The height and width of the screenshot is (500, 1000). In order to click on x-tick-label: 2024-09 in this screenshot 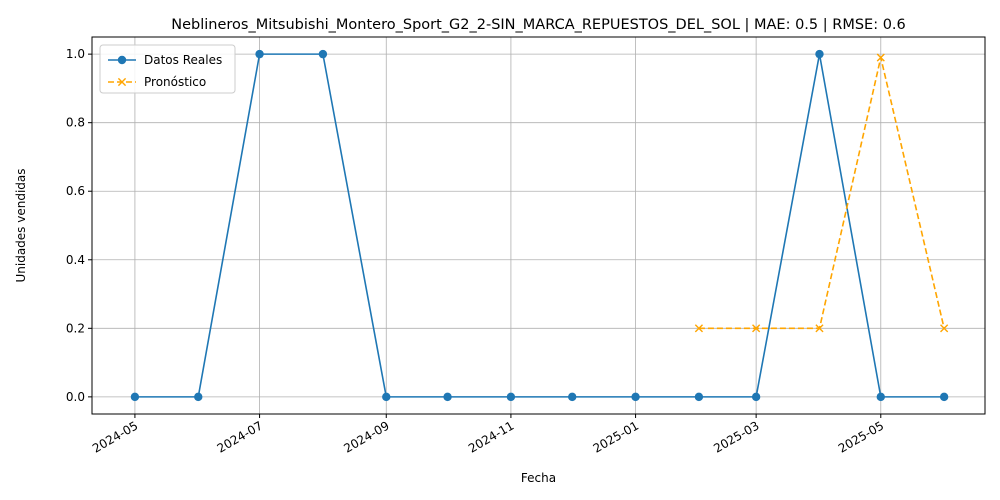, I will do `click(366, 436)`.